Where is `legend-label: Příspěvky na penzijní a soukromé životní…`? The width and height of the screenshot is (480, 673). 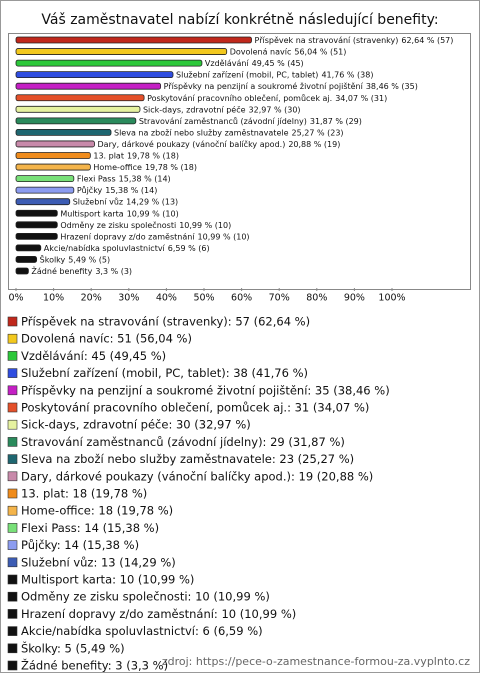 legend-label: Příspěvky na penzijní a soukromé životní… is located at coordinates (205, 390).